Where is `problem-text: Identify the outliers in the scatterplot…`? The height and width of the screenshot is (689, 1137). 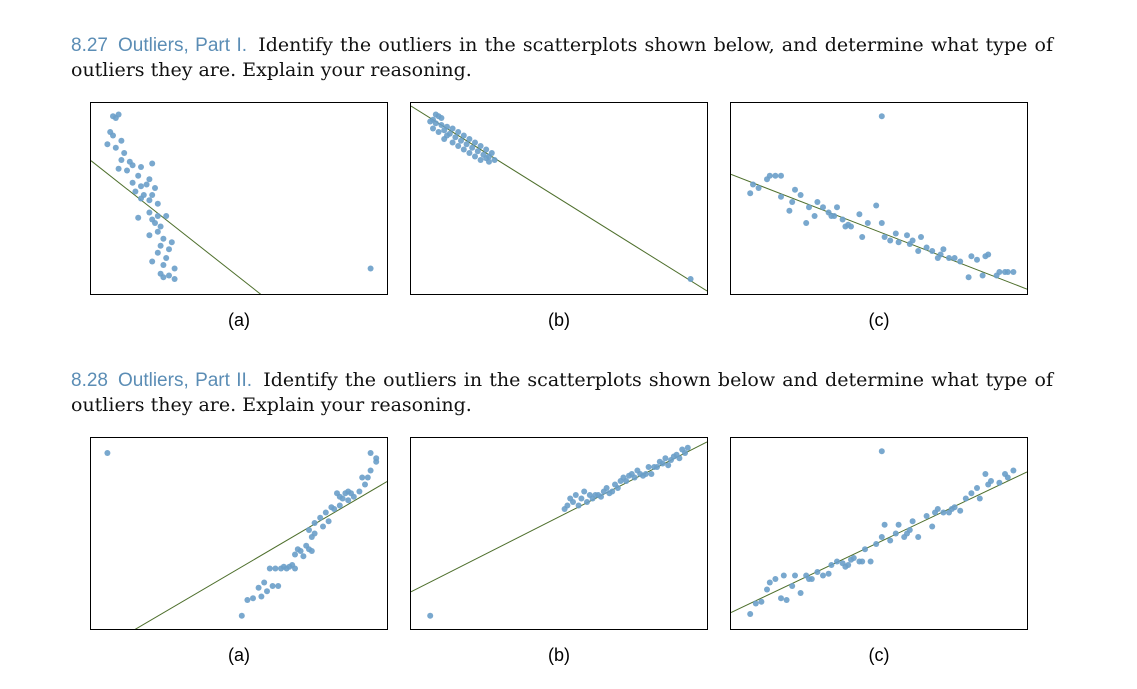
problem-text: Identify the outliers in the scatterplot… is located at coordinates (562, 57).